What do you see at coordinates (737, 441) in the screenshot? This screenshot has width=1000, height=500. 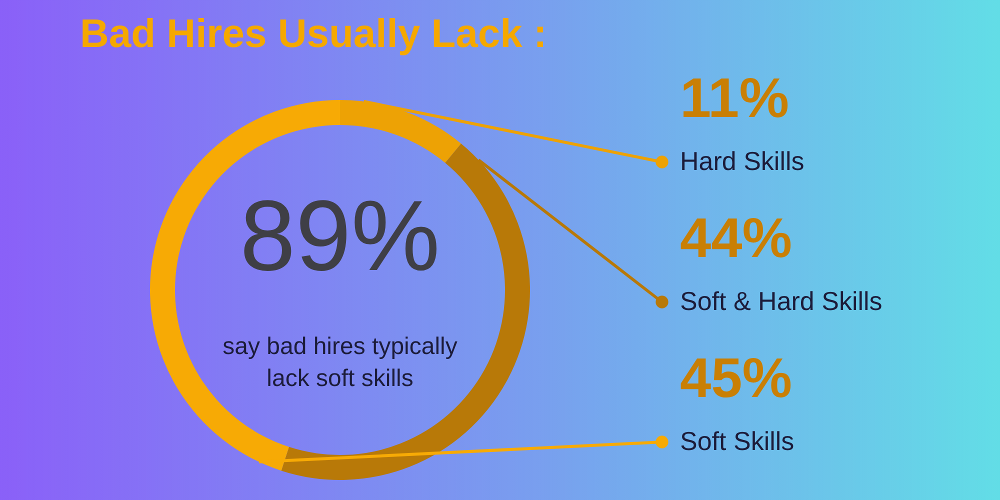 I see `legend-label: Soft Skills` at bounding box center [737, 441].